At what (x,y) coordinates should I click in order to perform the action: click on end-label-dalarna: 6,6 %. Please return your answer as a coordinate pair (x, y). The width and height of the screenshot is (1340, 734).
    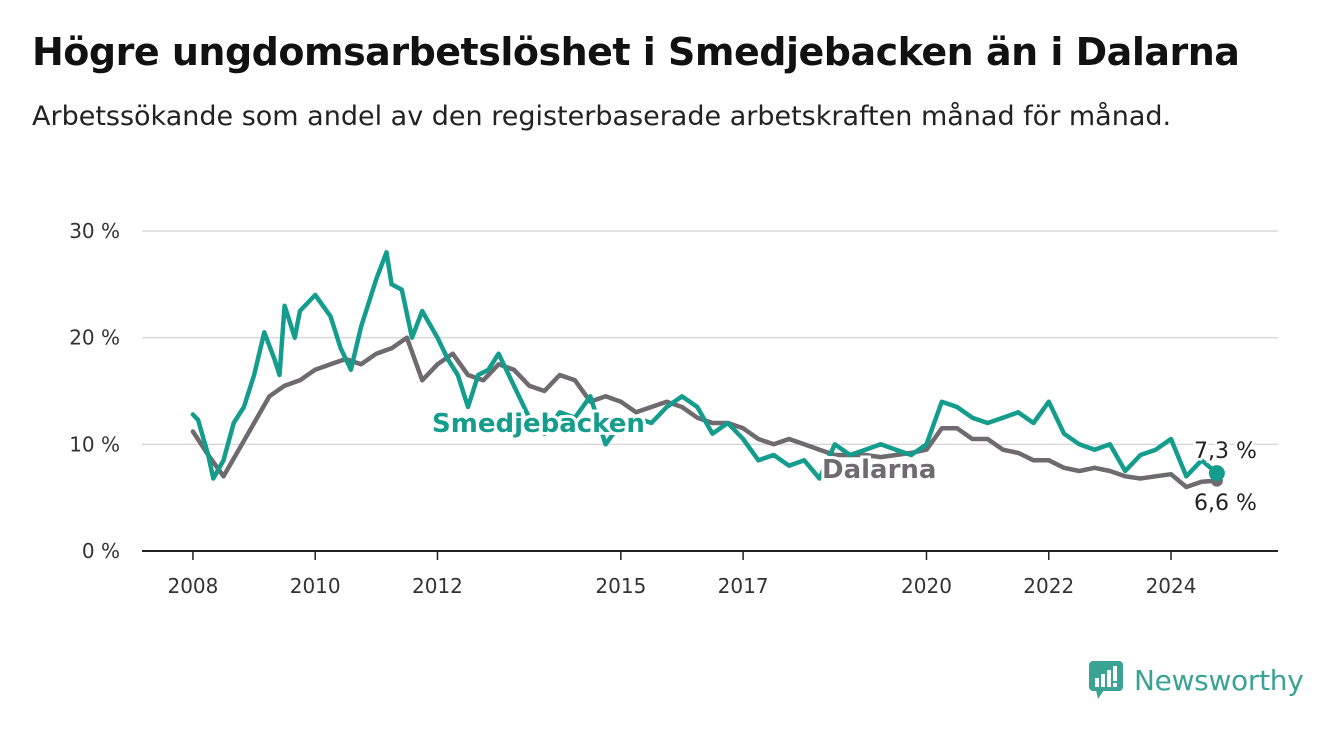
    Looking at the image, I should click on (1225, 503).